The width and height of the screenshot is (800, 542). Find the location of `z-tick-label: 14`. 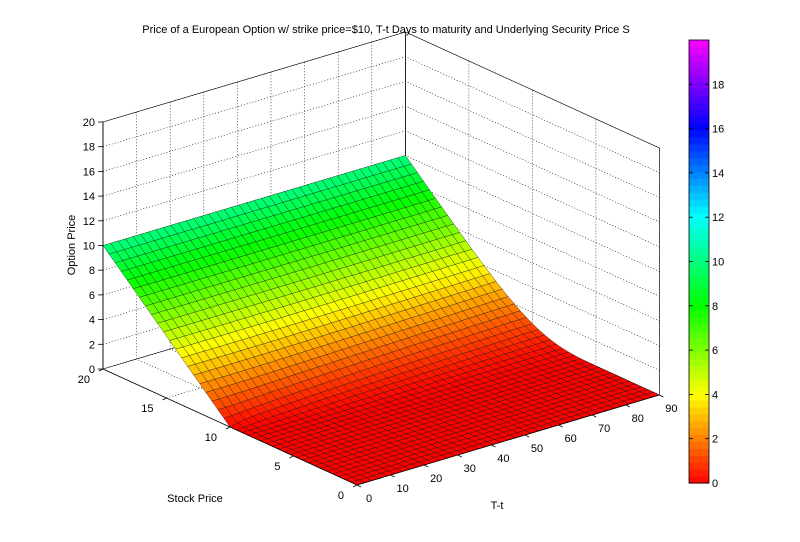

z-tick-label: 14 is located at coordinates (89, 197).